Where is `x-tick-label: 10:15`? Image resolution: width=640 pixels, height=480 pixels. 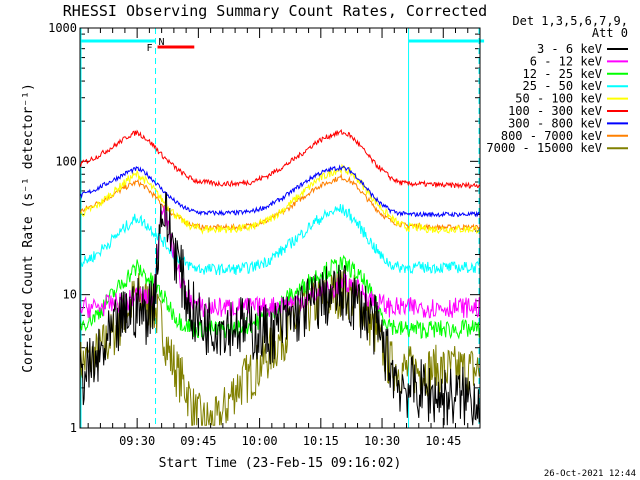 x-tick-label: 10:15 is located at coordinates (321, 441).